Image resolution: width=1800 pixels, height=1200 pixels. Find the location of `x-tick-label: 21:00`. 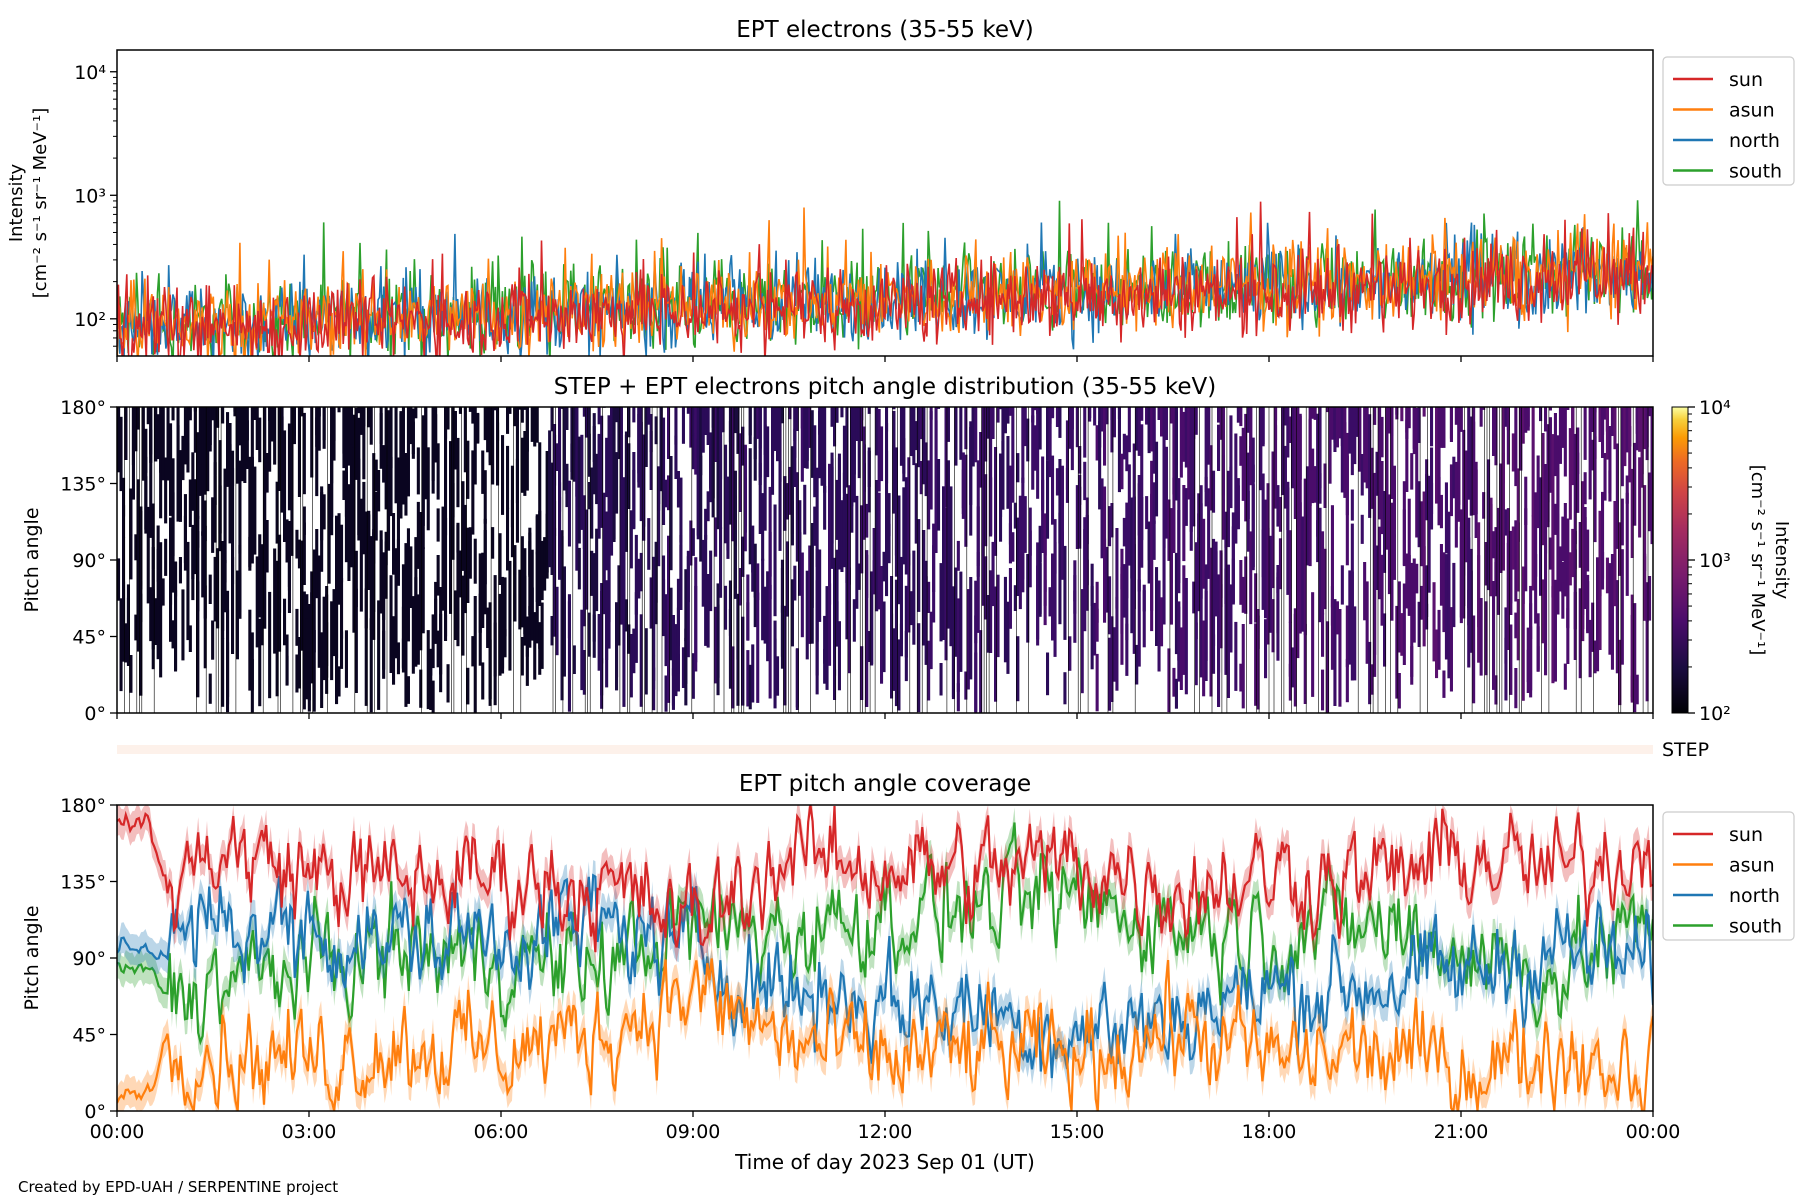

x-tick-label: 21:00 is located at coordinates (1461, 1132).